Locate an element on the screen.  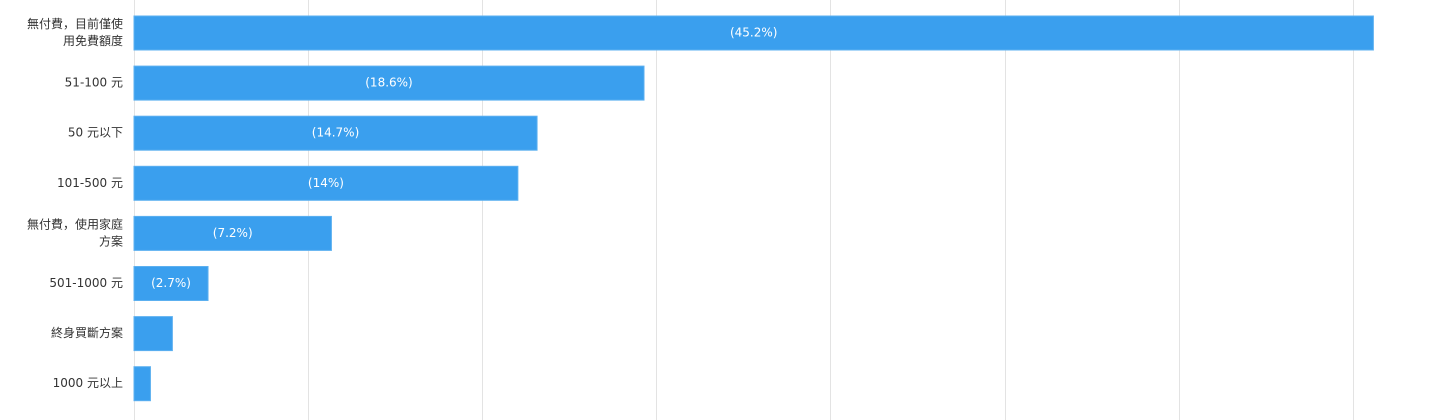
category-label-line: 501-1000 元 is located at coordinates (86, 283).